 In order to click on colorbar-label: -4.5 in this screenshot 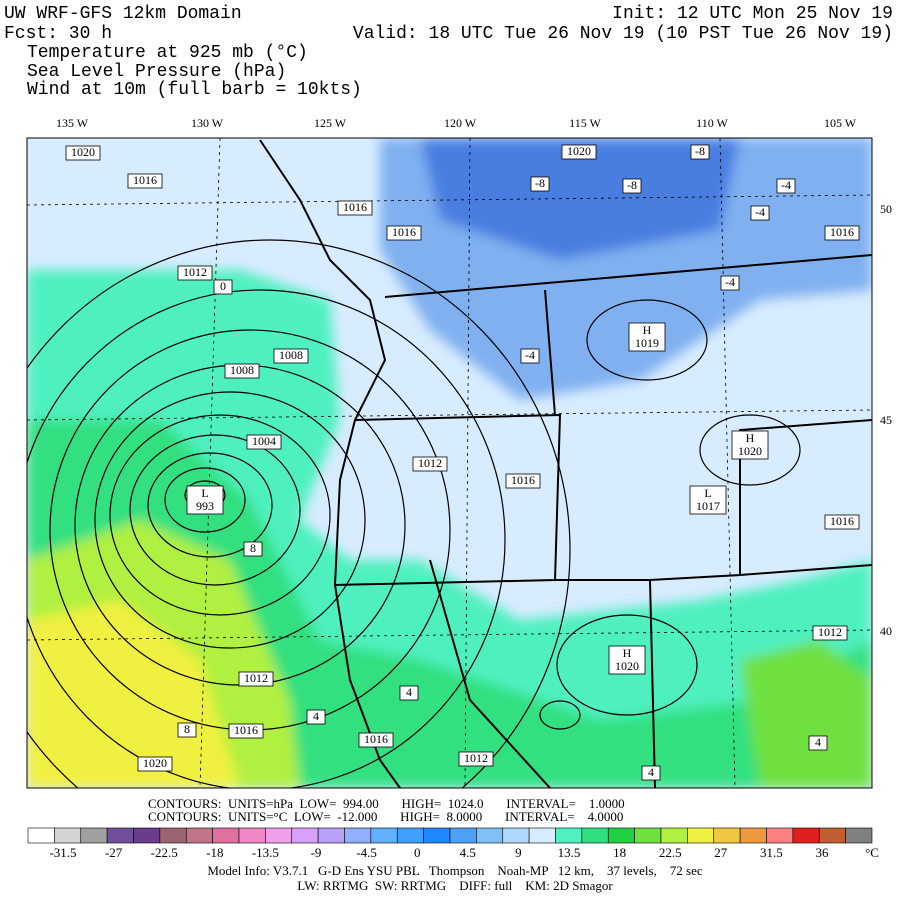, I will do `click(366, 852)`.